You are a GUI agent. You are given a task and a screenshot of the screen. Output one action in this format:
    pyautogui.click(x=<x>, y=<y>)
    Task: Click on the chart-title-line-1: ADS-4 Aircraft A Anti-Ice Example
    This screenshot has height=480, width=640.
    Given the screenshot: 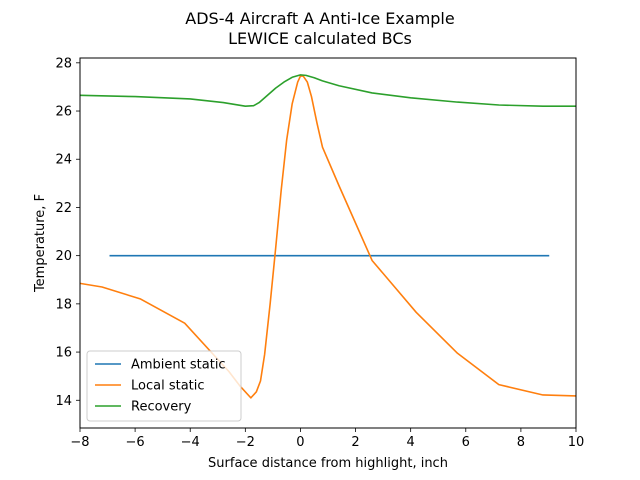 What is the action you would take?
    pyautogui.click(x=319, y=18)
    